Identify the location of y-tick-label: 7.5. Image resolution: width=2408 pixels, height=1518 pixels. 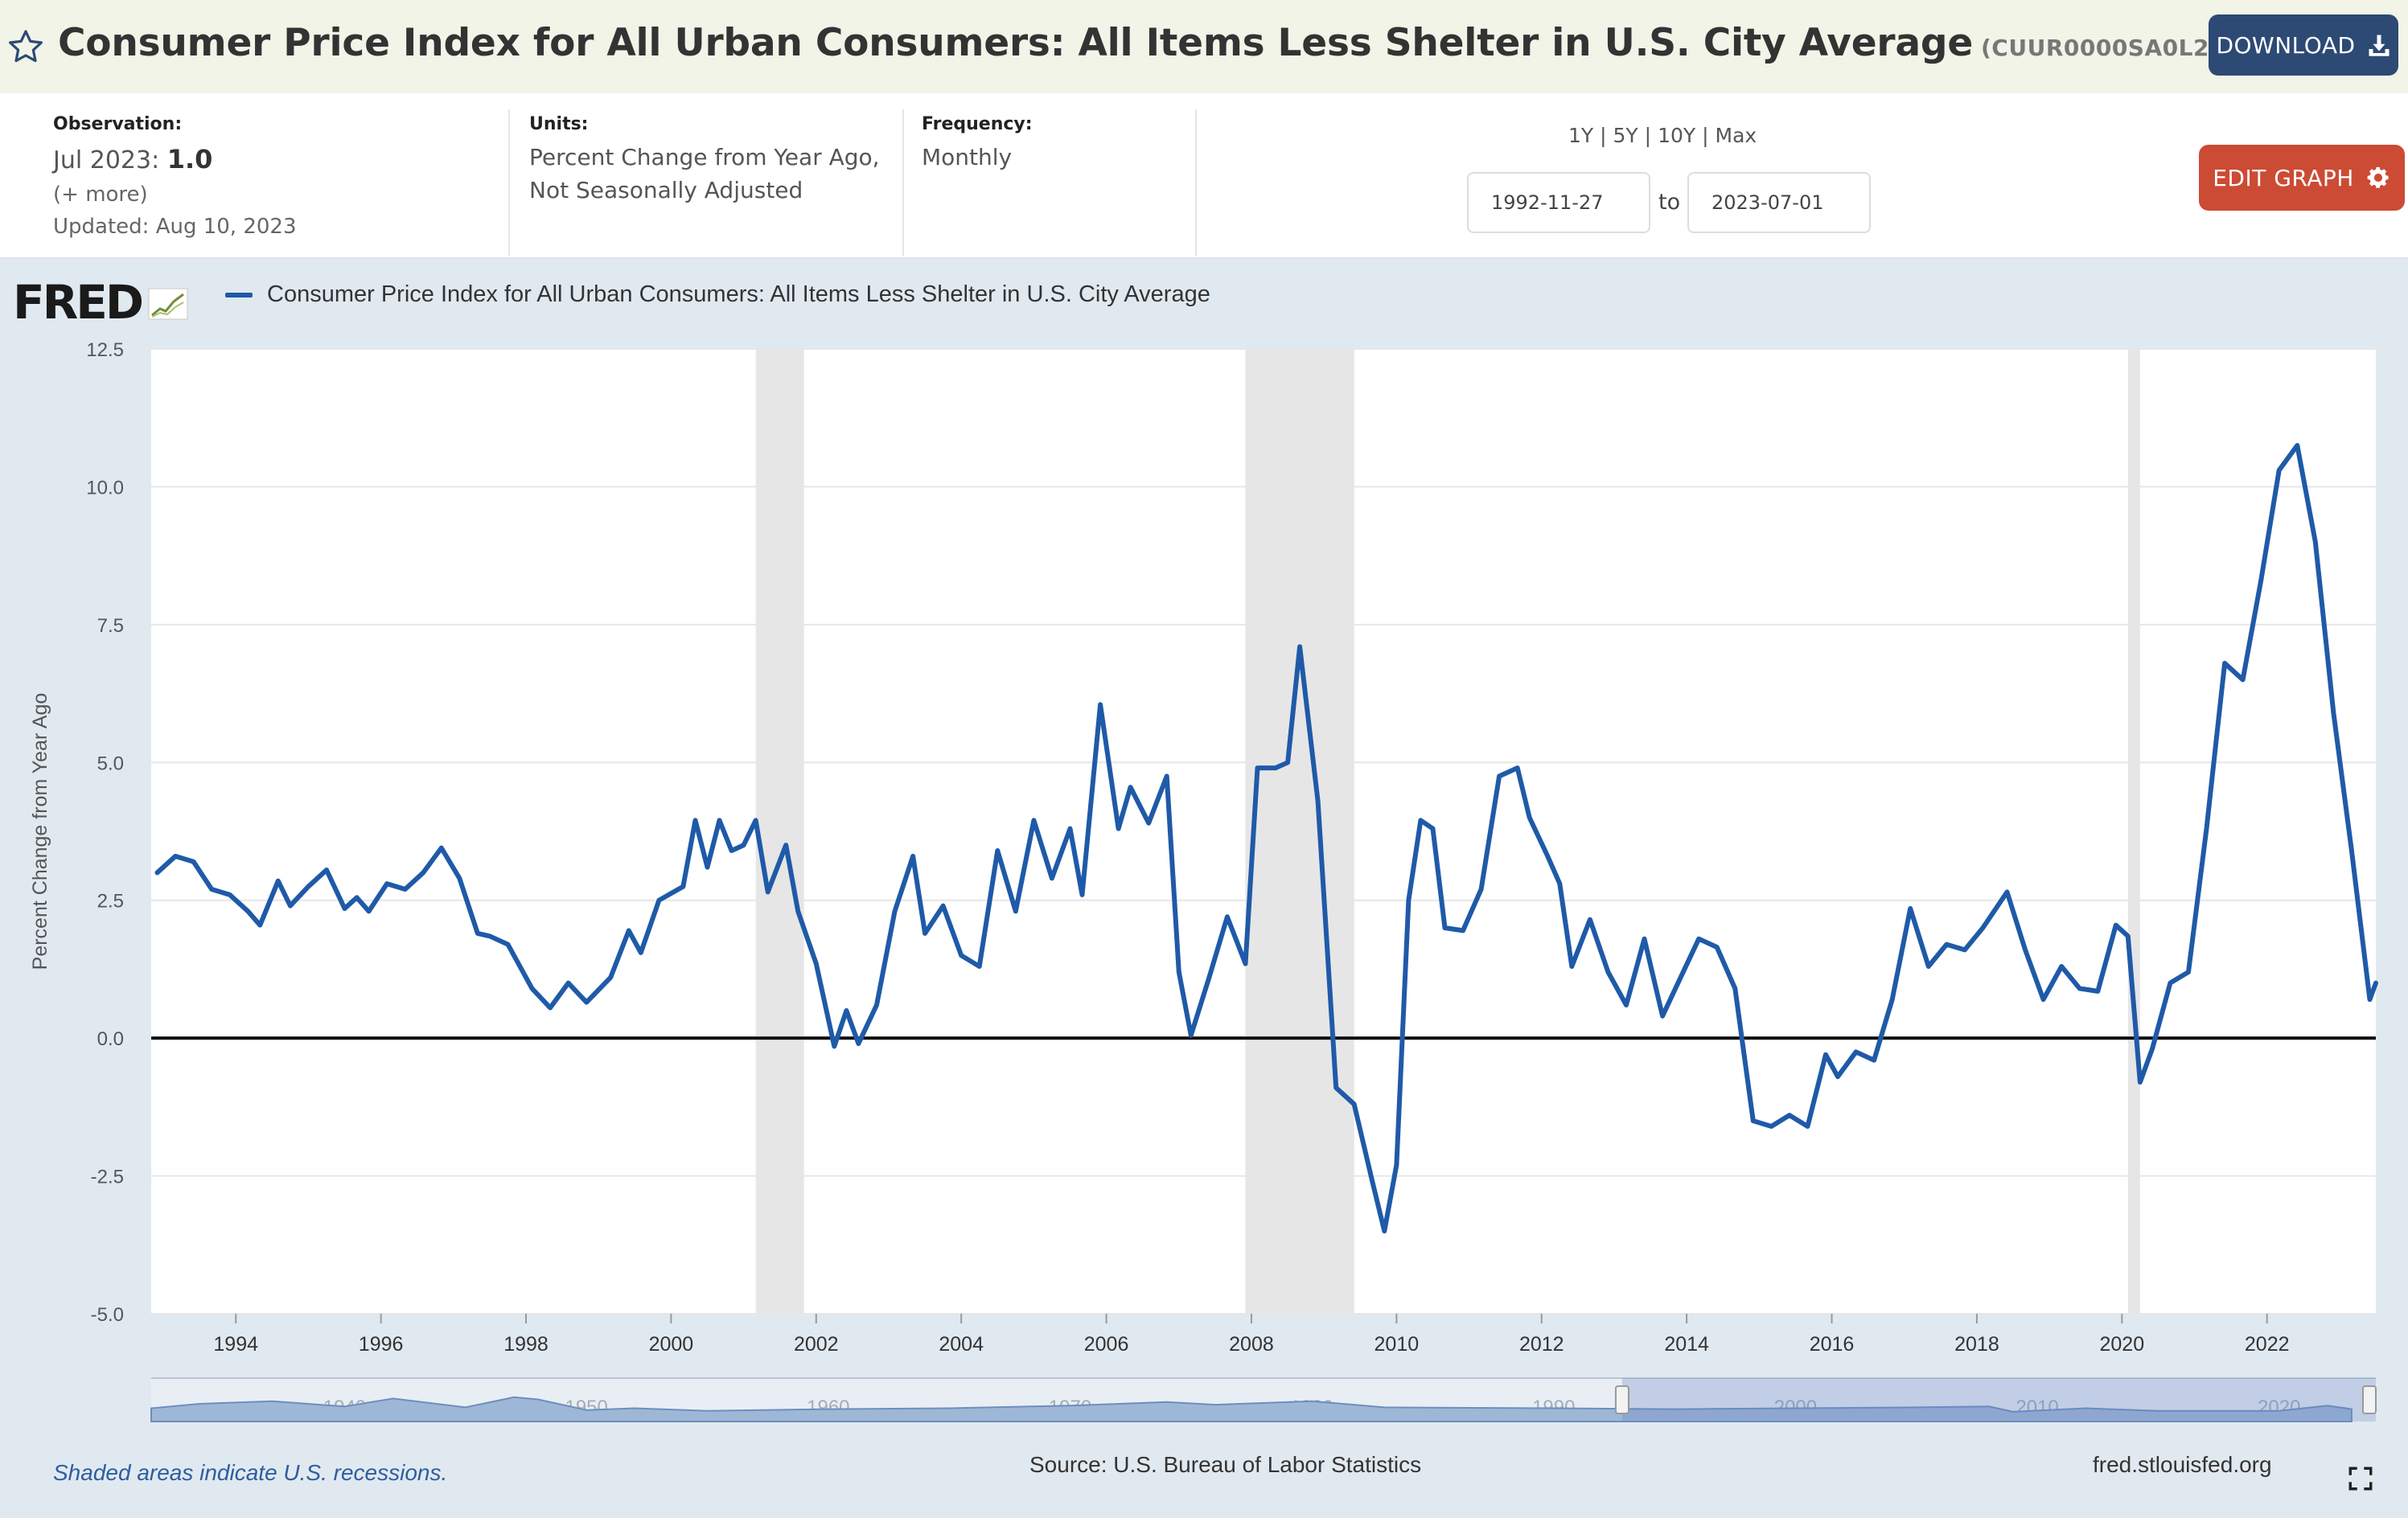
(110, 626).